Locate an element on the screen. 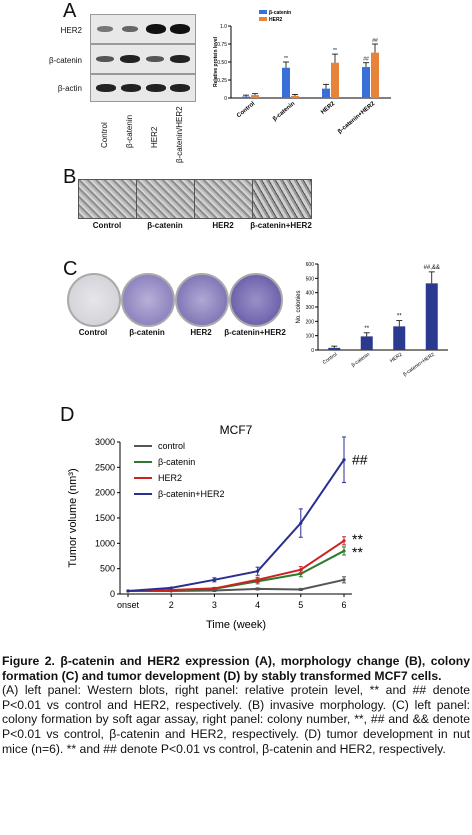 Image resolution: width=472 pixels, height=835 pixels. y-axis-label: No. colonies is located at coordinates (299, 306).